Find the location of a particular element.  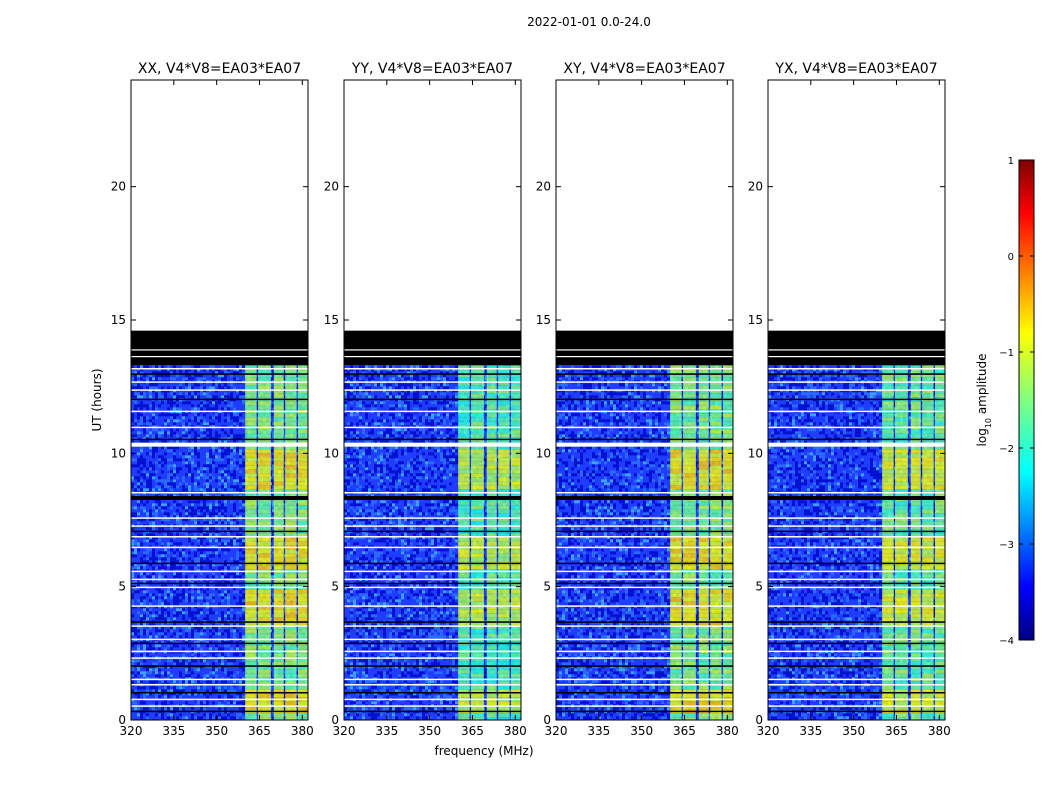

x-tick-label: 350 is located at coordinates (216, 731).